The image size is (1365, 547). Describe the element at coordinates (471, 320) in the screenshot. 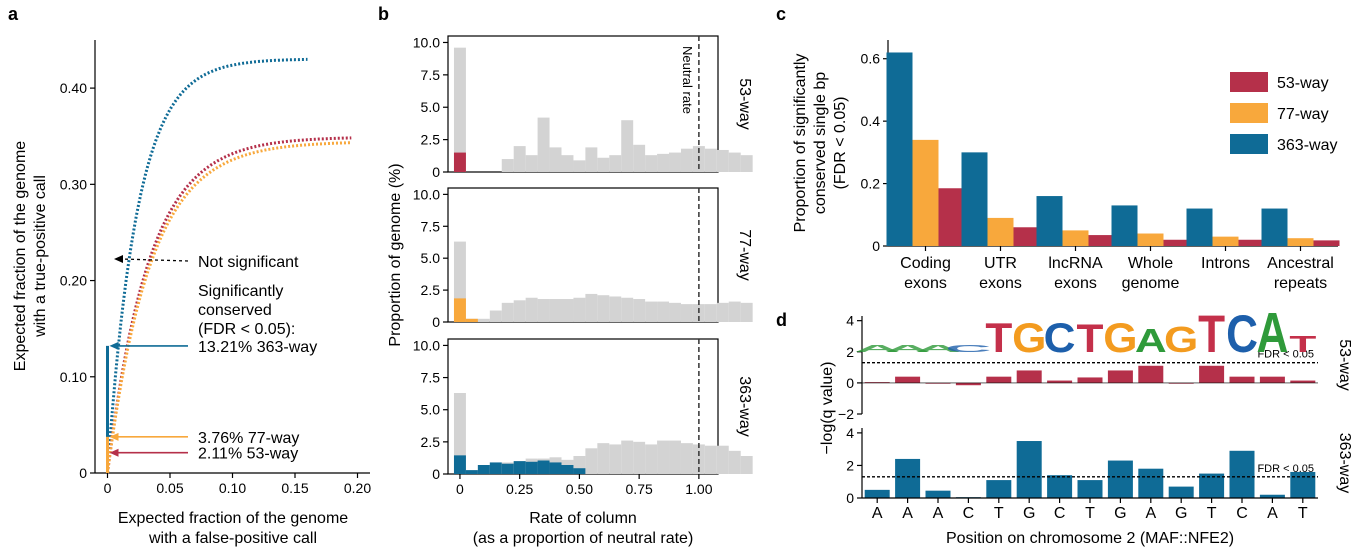

I see `b-bar-significant-77-way` at that location.